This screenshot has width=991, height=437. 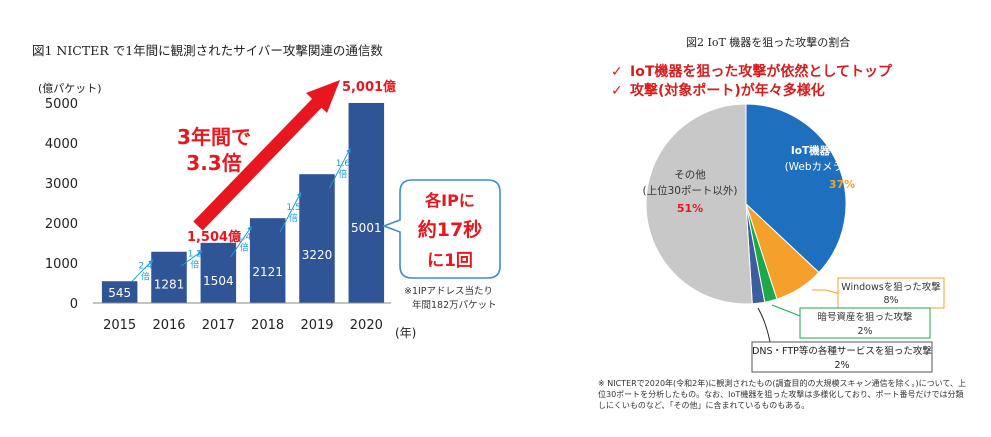 I want to click on check-mark-2: ✓, so click(x=617, y=91).